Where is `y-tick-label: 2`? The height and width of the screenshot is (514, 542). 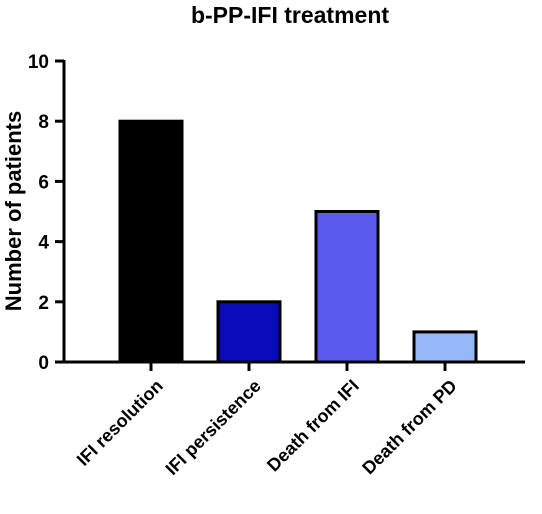 y-tick-label: 2 is located at coordinates (43, 303).